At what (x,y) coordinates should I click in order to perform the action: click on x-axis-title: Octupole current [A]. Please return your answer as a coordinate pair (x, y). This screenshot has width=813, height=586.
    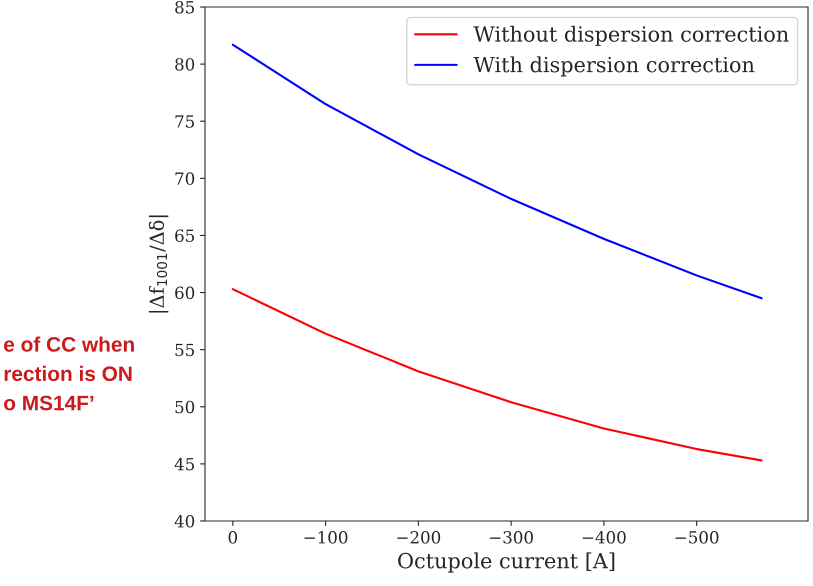
    Looking at the image, I should click on (506, 562).